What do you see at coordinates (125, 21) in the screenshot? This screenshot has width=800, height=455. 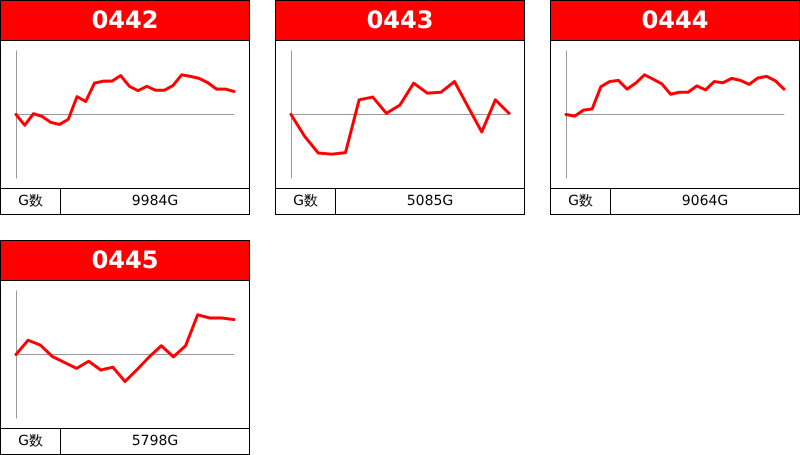 I see `chart-title: 0442` at bounding box center [125, 21].